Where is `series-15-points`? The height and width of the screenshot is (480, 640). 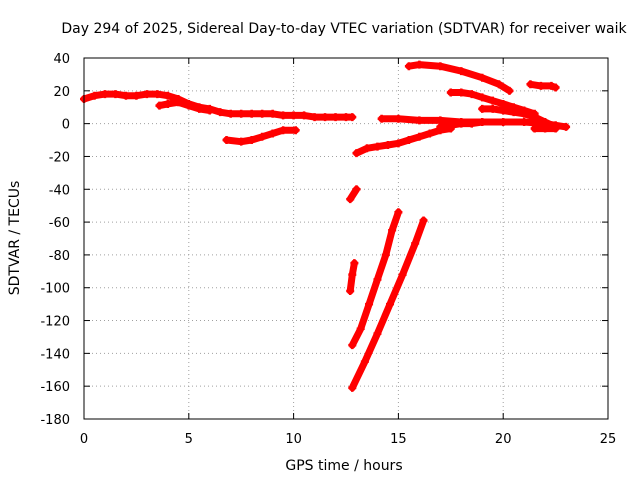 series-15-points is located at coordinates (388, 304).